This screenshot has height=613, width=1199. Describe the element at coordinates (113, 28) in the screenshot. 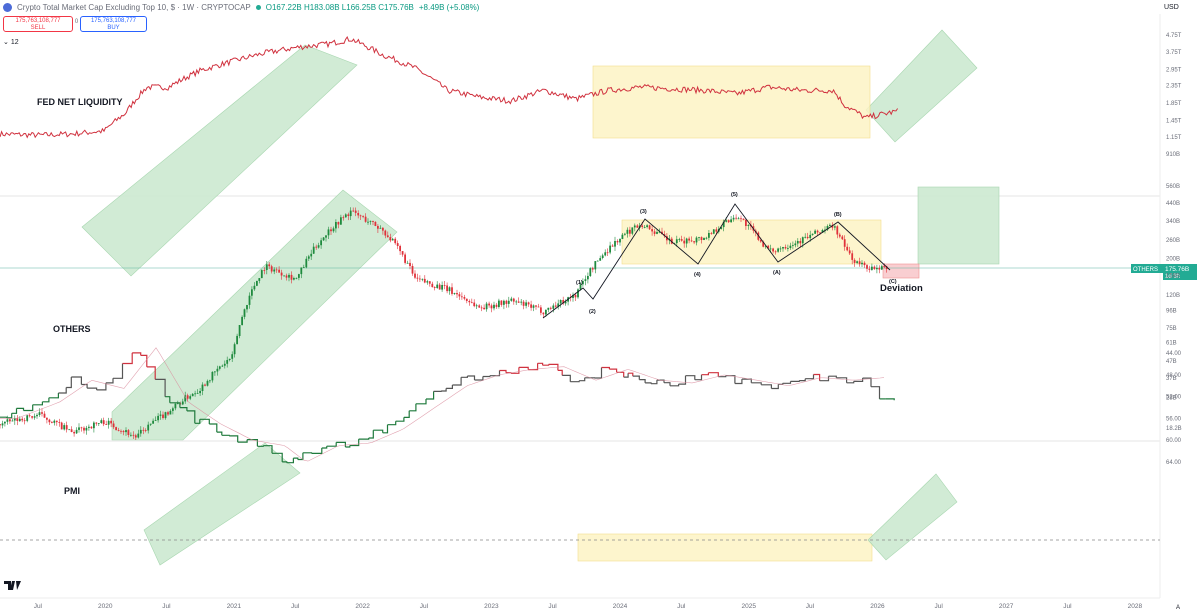

I see `buy-label: BUY` at that location.